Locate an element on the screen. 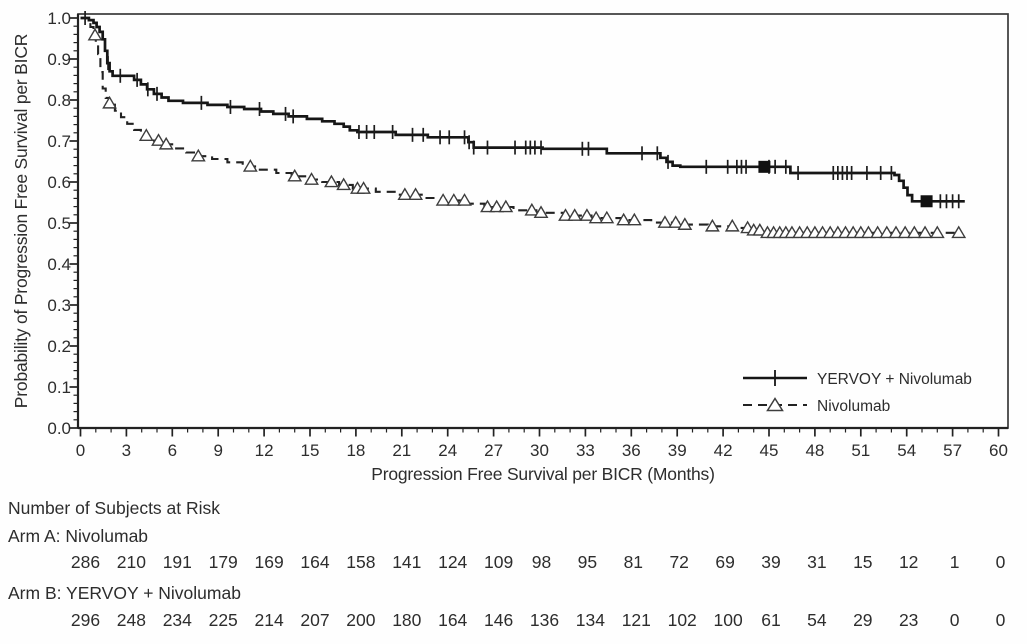 This screenshot has height=644, width=1027. risk-value: 69 is located at coordinates (724, 562).